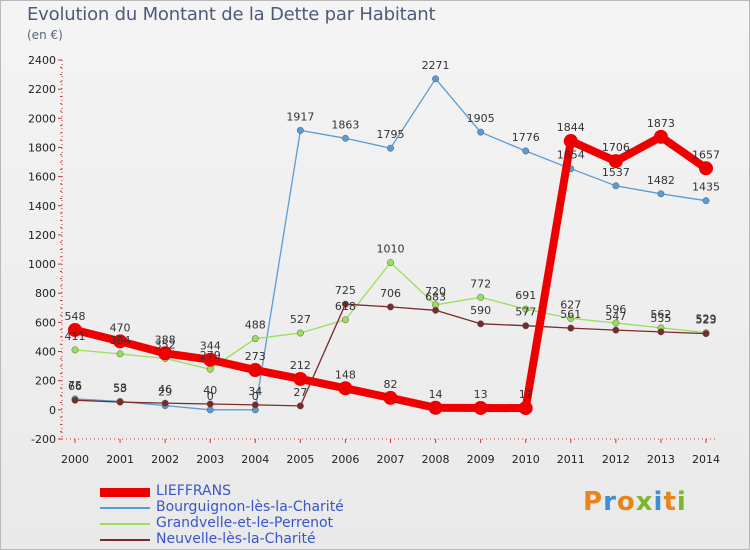  I want to click on y-tick-label: 2200, so click(42, 89).